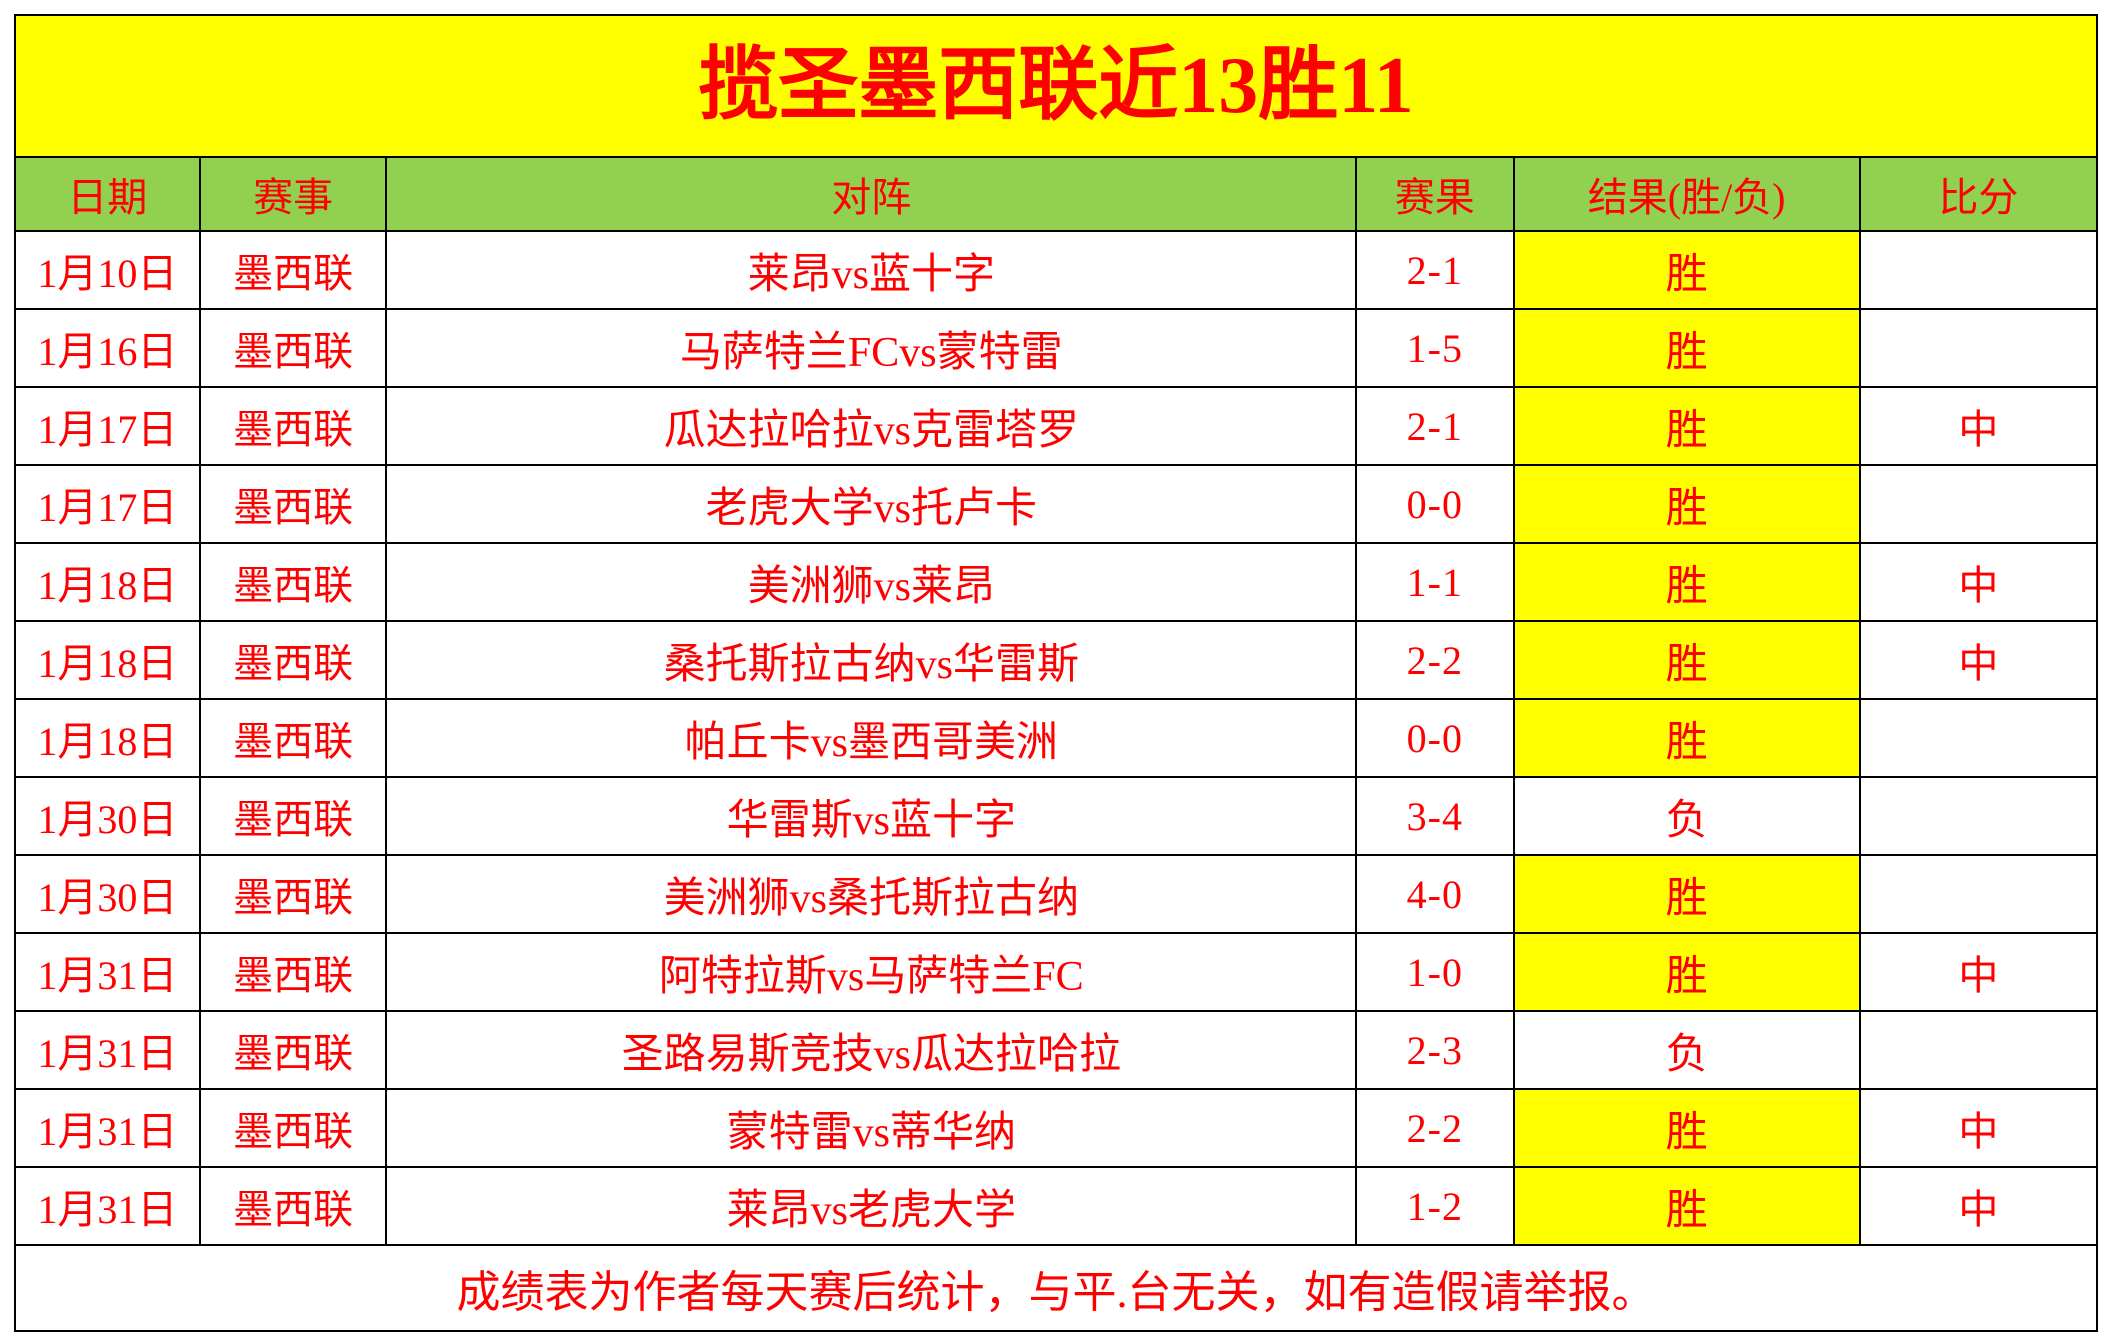 Image resolution: width=2114 pixels, height=1332 pixels. I want to click on cell-match: 莱昂vs蓝十字, so click(871, 270).